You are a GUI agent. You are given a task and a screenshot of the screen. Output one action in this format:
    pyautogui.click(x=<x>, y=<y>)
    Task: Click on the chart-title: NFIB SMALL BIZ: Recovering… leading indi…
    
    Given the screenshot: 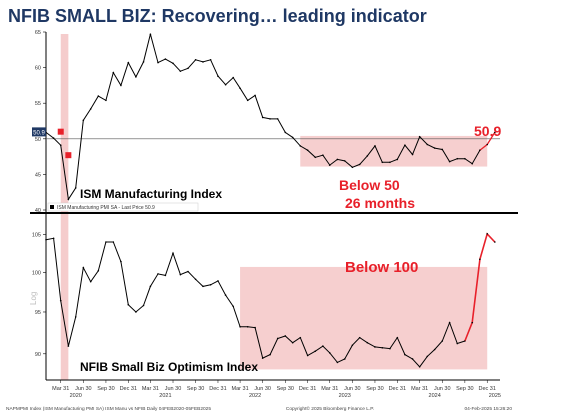 What is the action you would take?
    pyautogui.click(x=217, y=16)
    